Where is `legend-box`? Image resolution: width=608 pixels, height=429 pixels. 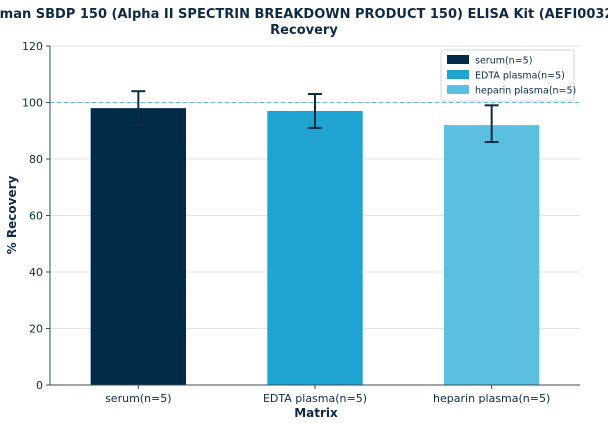
legend-box is located at coordinates (507, 75).